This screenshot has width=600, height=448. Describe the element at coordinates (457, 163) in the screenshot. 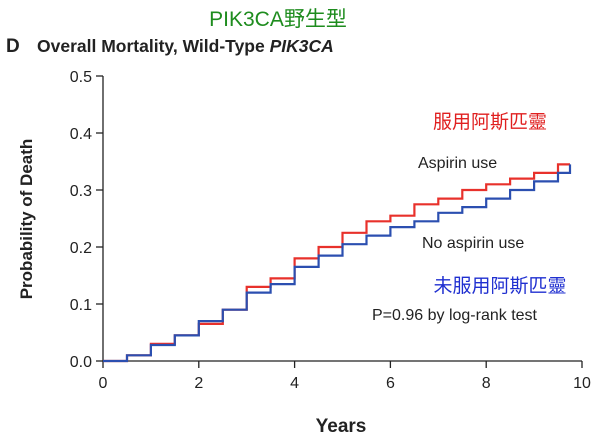

I see `aspirin-use-label: Aspirin use` at that location.